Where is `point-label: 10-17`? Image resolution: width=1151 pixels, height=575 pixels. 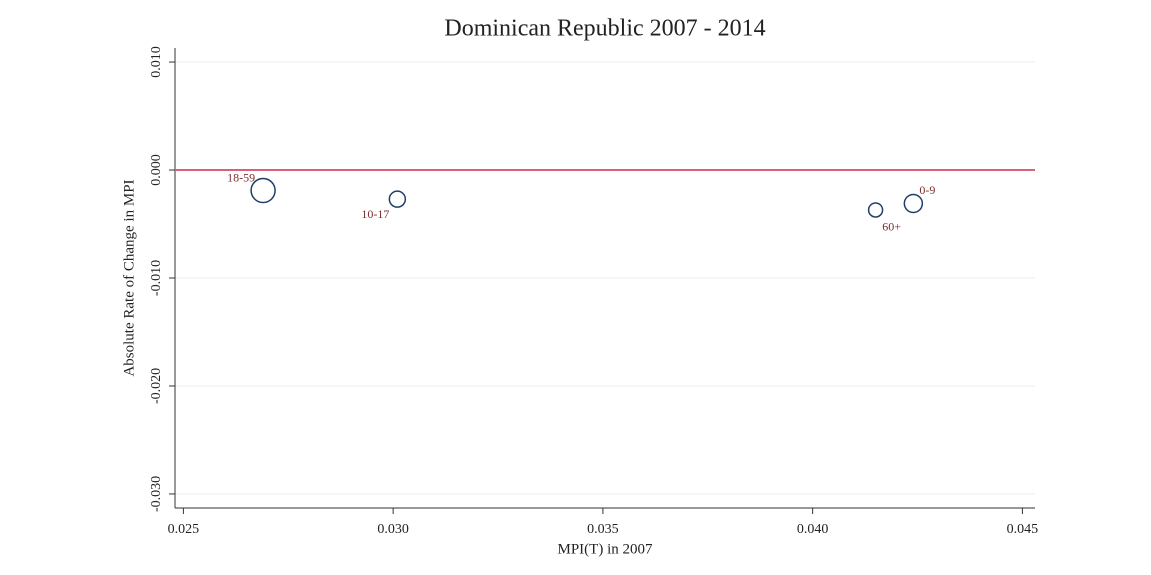
point-label: 10-17 is located at coordinates (375, 214).